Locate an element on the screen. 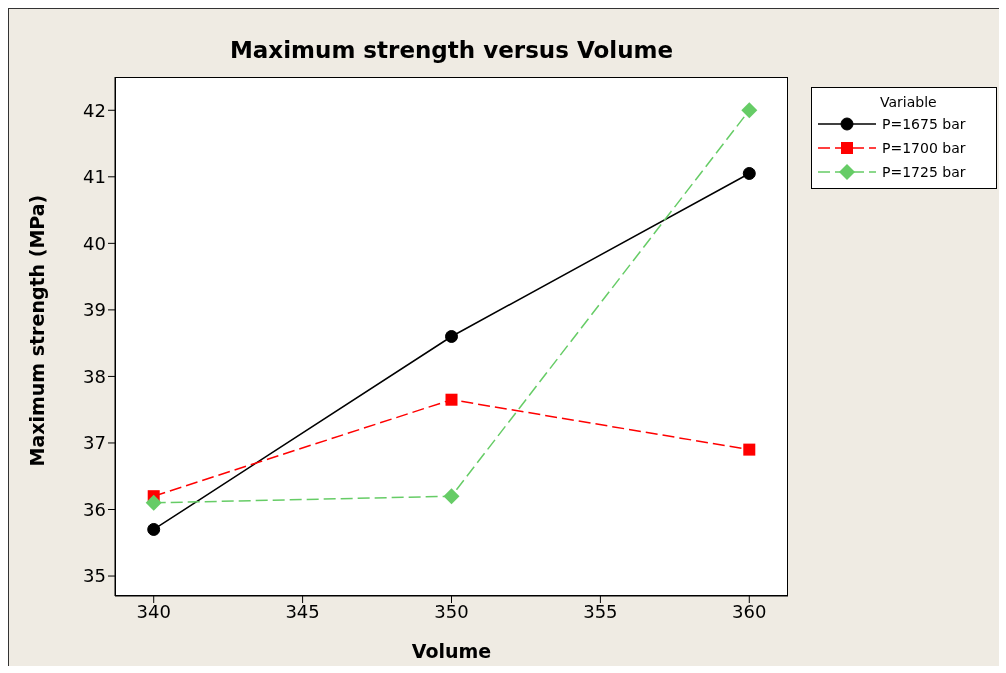 The height and width of the screenshot is (673, 1006). y-axis-title: Maximum strength (MPa) is located at coordinates (36, 330).